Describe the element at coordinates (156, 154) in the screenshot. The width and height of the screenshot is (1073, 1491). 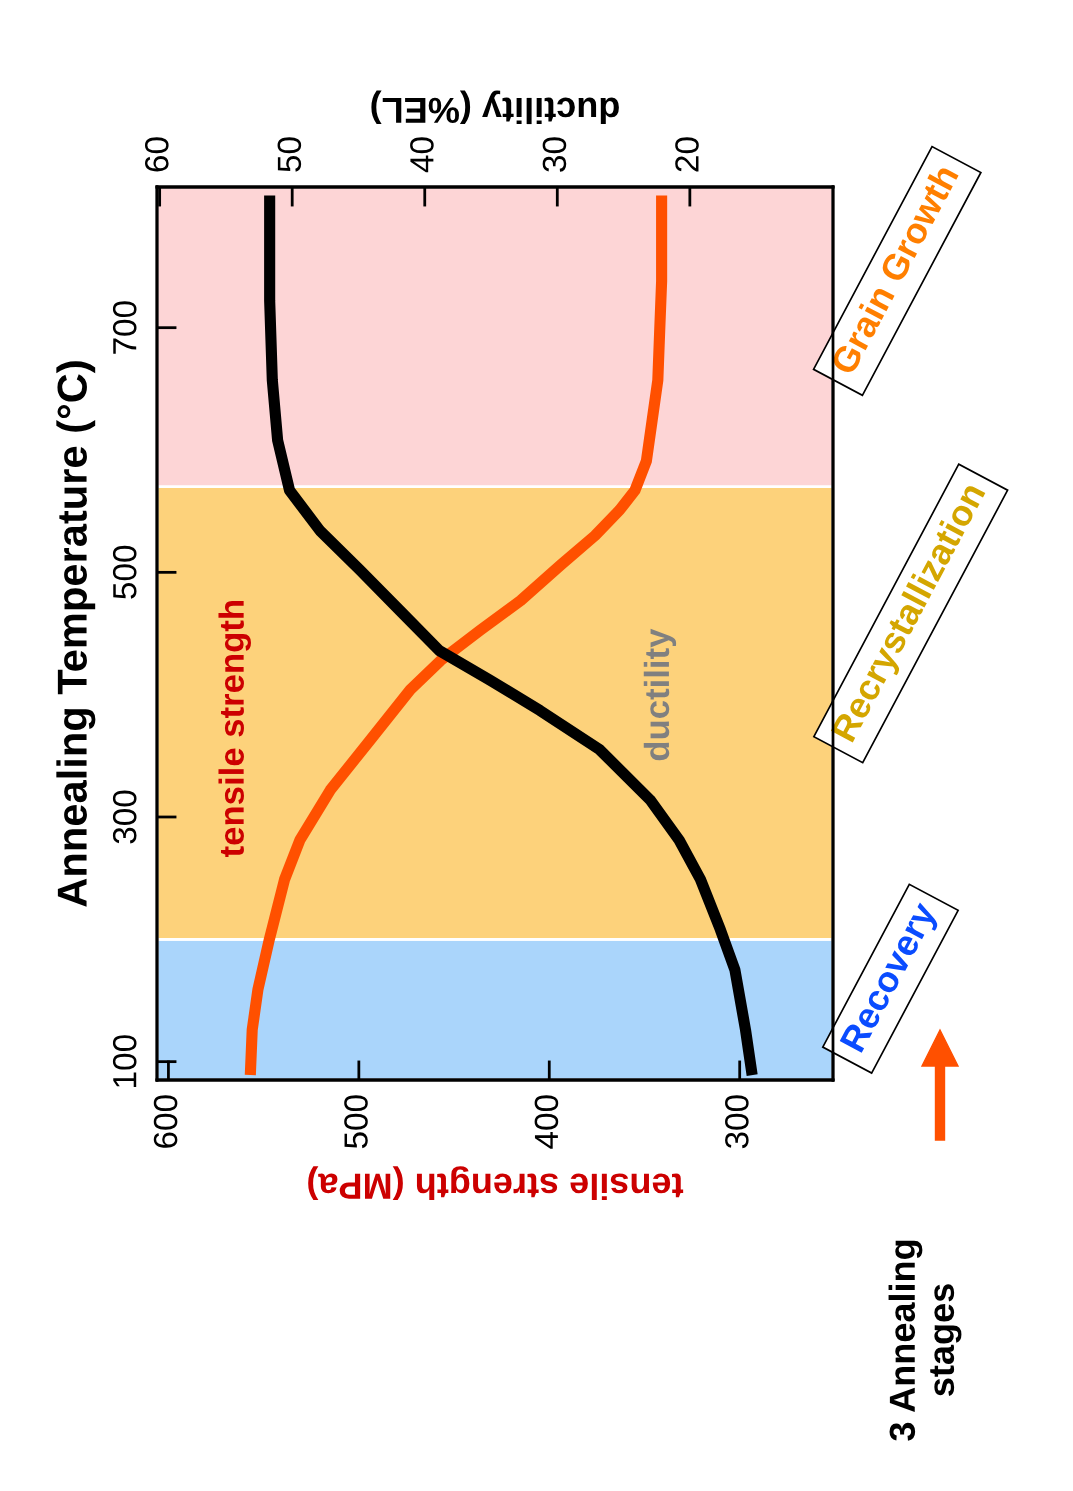
I see `x2-tick-label: 60` at that location.